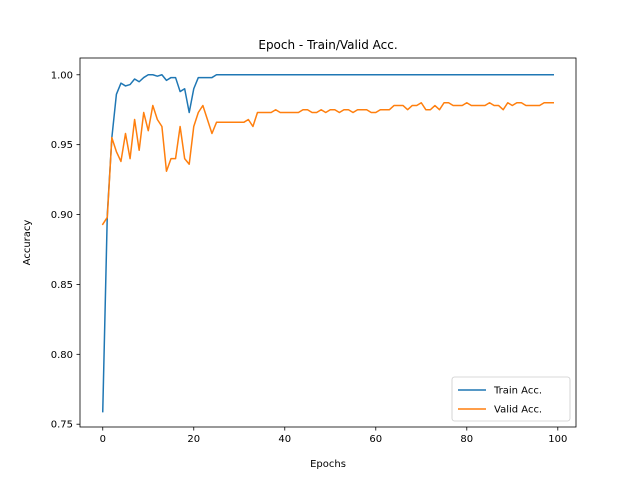  I want to click on y-tick-label: 0.90, so click(62, 215).